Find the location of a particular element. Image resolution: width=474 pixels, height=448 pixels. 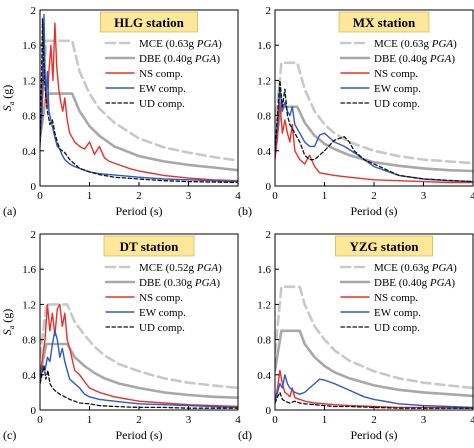

panel-label: (a) is located at coordinates (9, 211).